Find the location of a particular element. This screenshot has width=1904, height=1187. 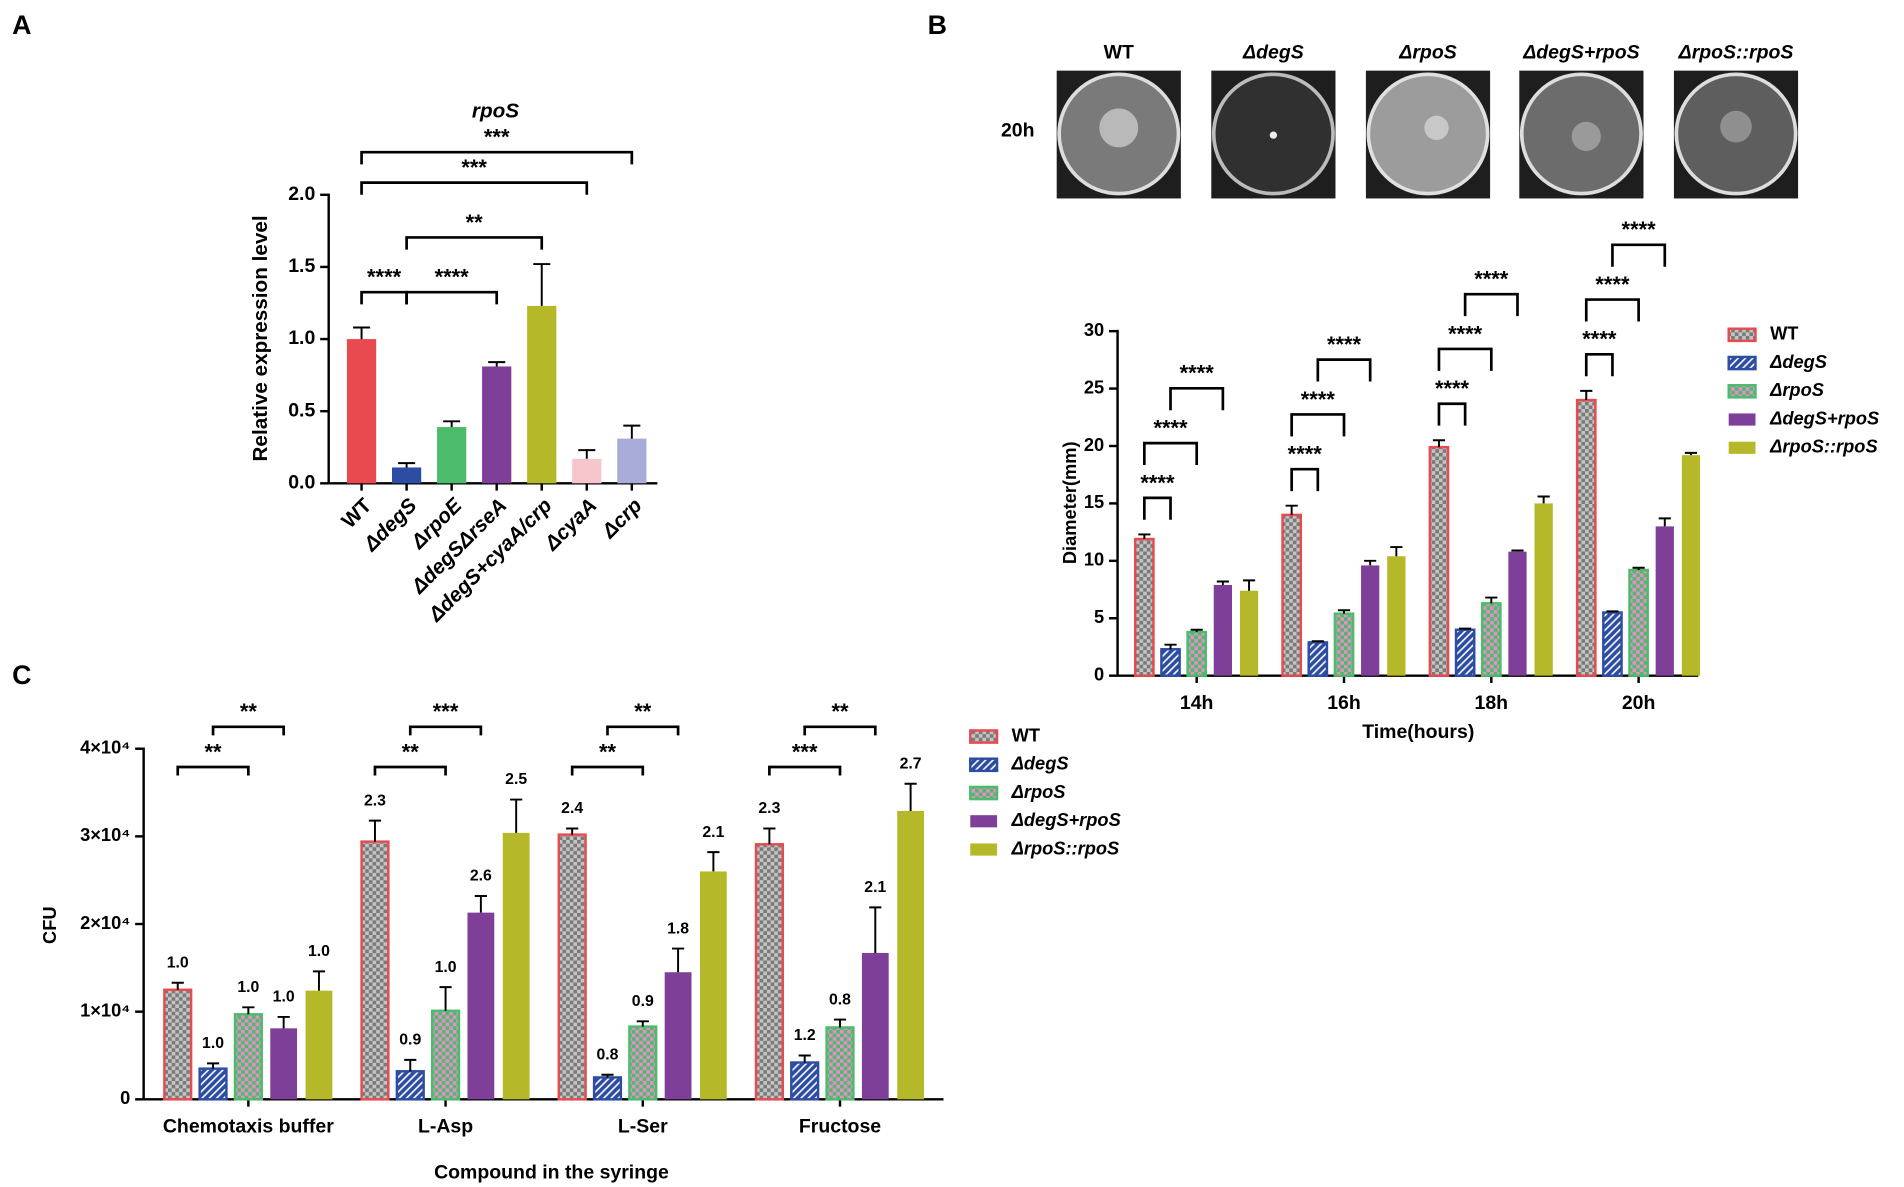

image-label: ΔdegS+rpoS is located at coordinates (1580, 53).